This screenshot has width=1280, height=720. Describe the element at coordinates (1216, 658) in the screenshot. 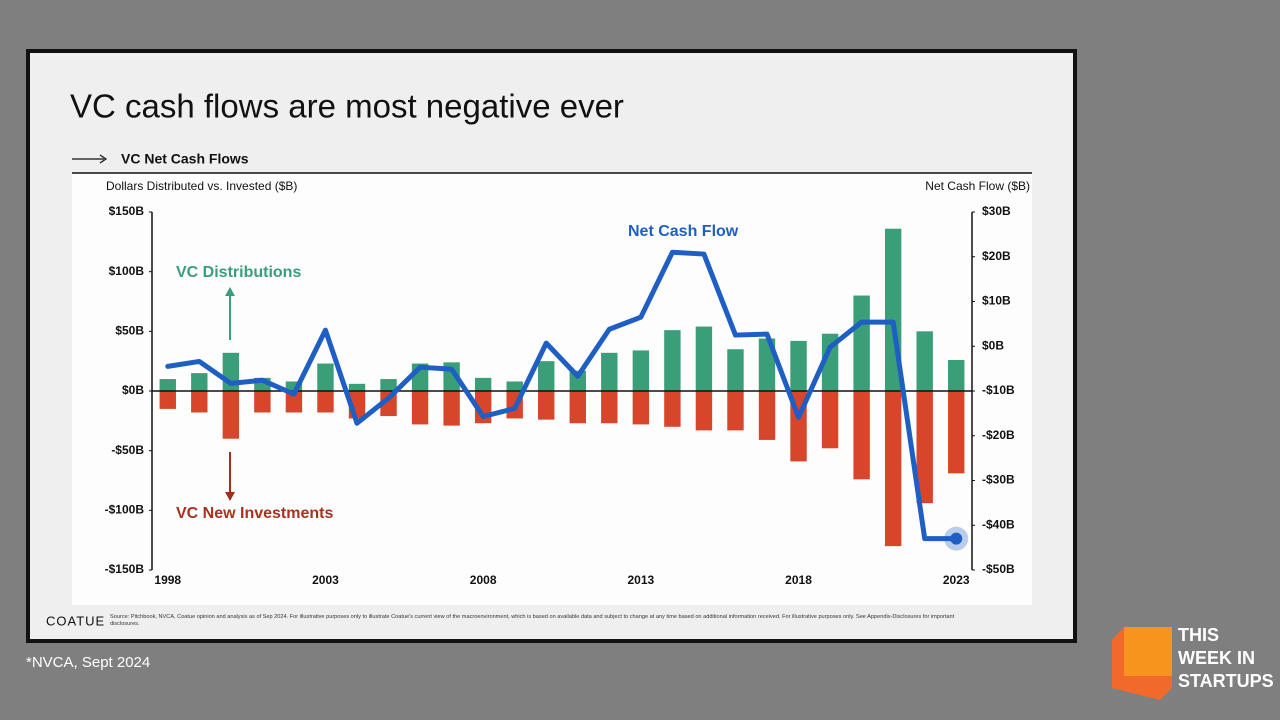

I see `logo-text: WEEK IN` at that location.